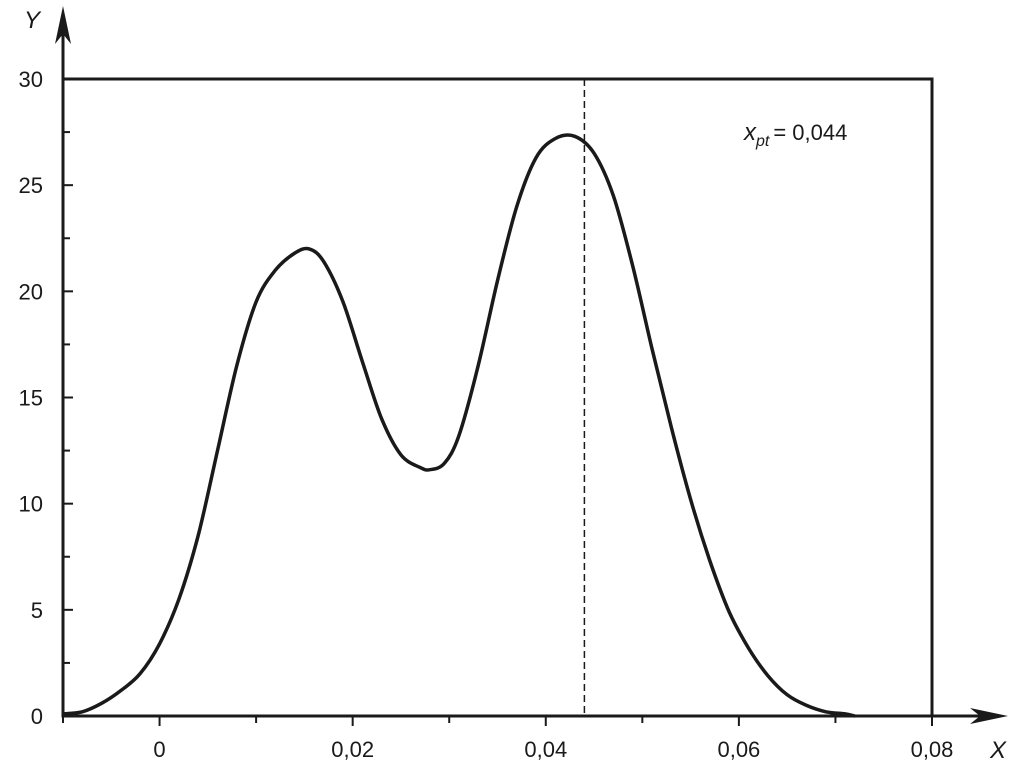  Describe the element at coordinates (63, 25) in the screenshot. I see `y-axis-arrow` at that location.